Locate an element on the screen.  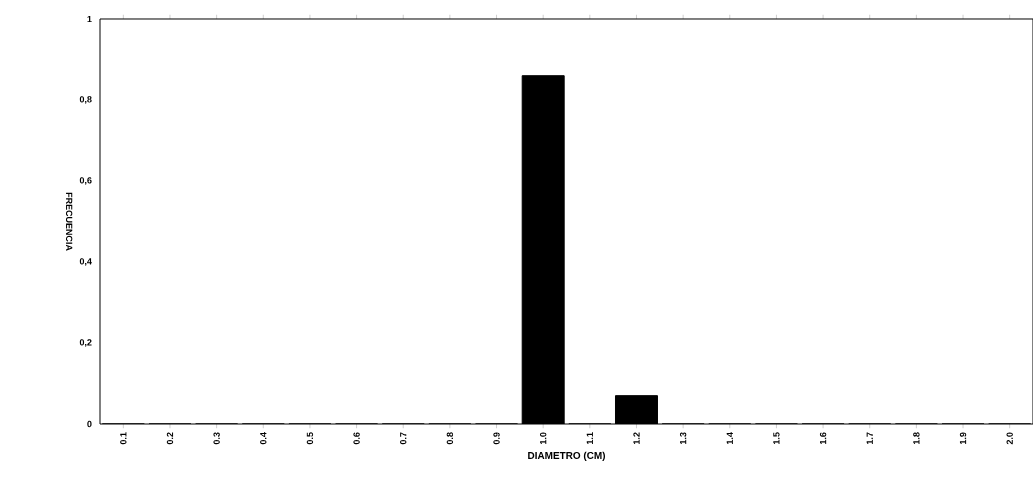
y-tick-label: 0,8 is located at coordinates (85, 100).